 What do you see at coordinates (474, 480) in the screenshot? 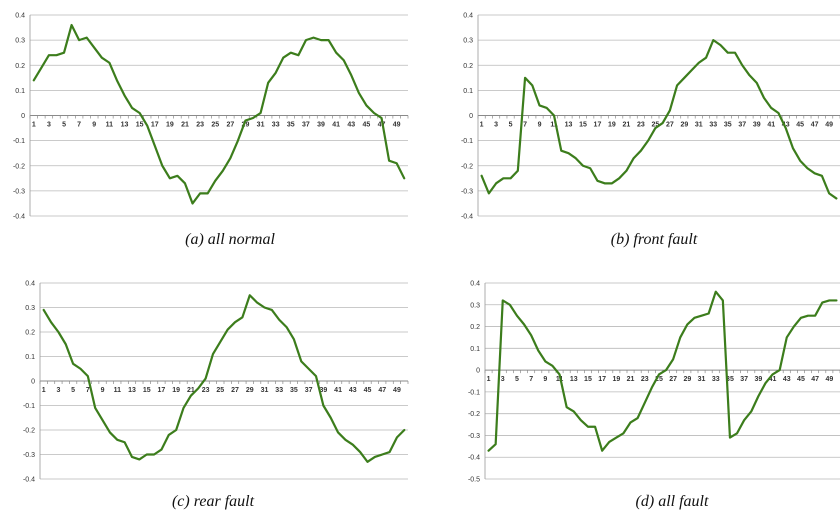
I see `y-tick-label: -0.5` at bounding box center [474, 480].